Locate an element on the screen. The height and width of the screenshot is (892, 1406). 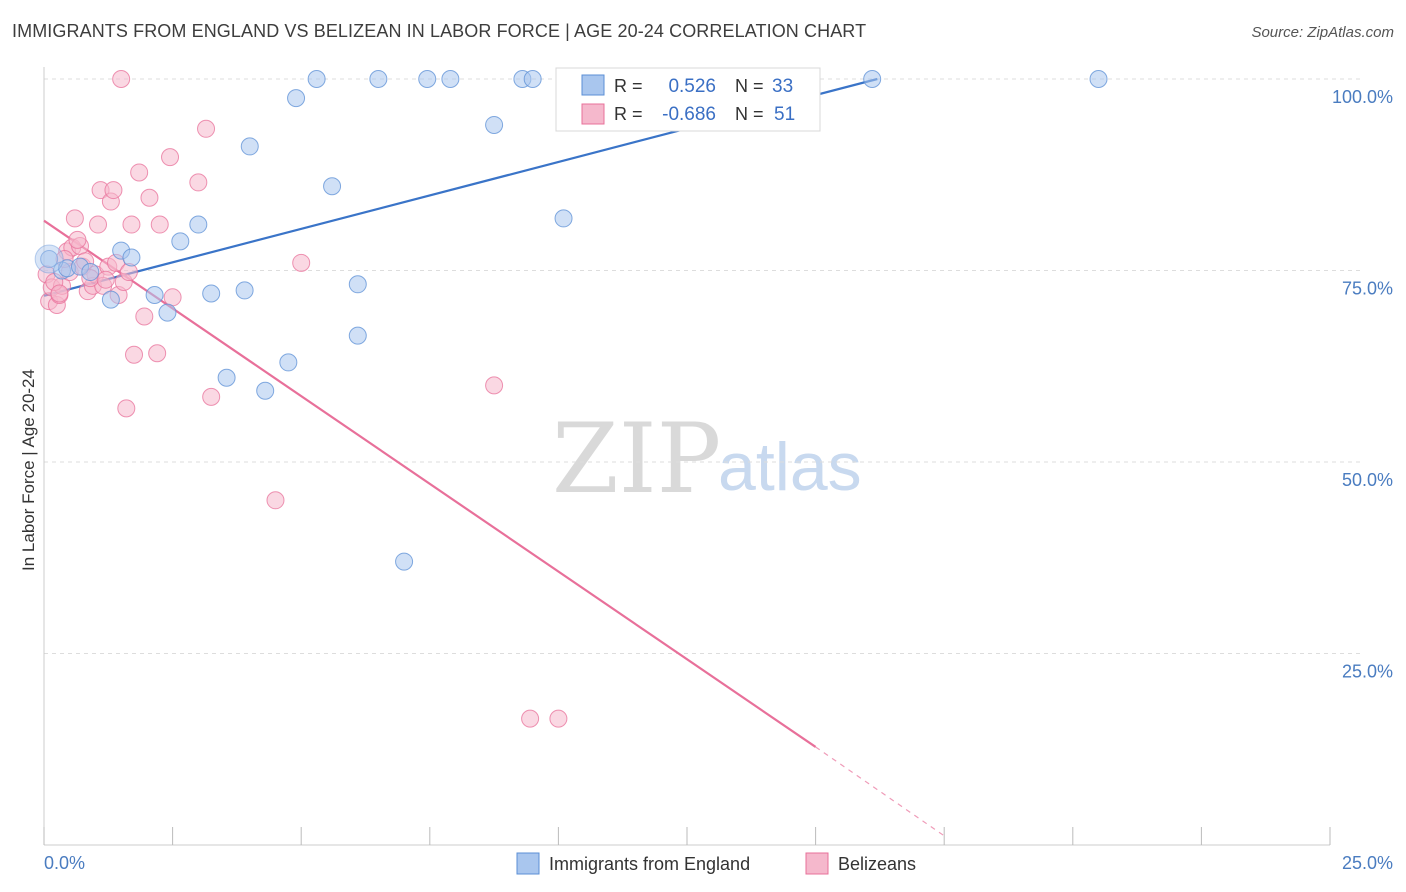
y-tick-label-2: 50.0% is located at coordinates (1367, 480).